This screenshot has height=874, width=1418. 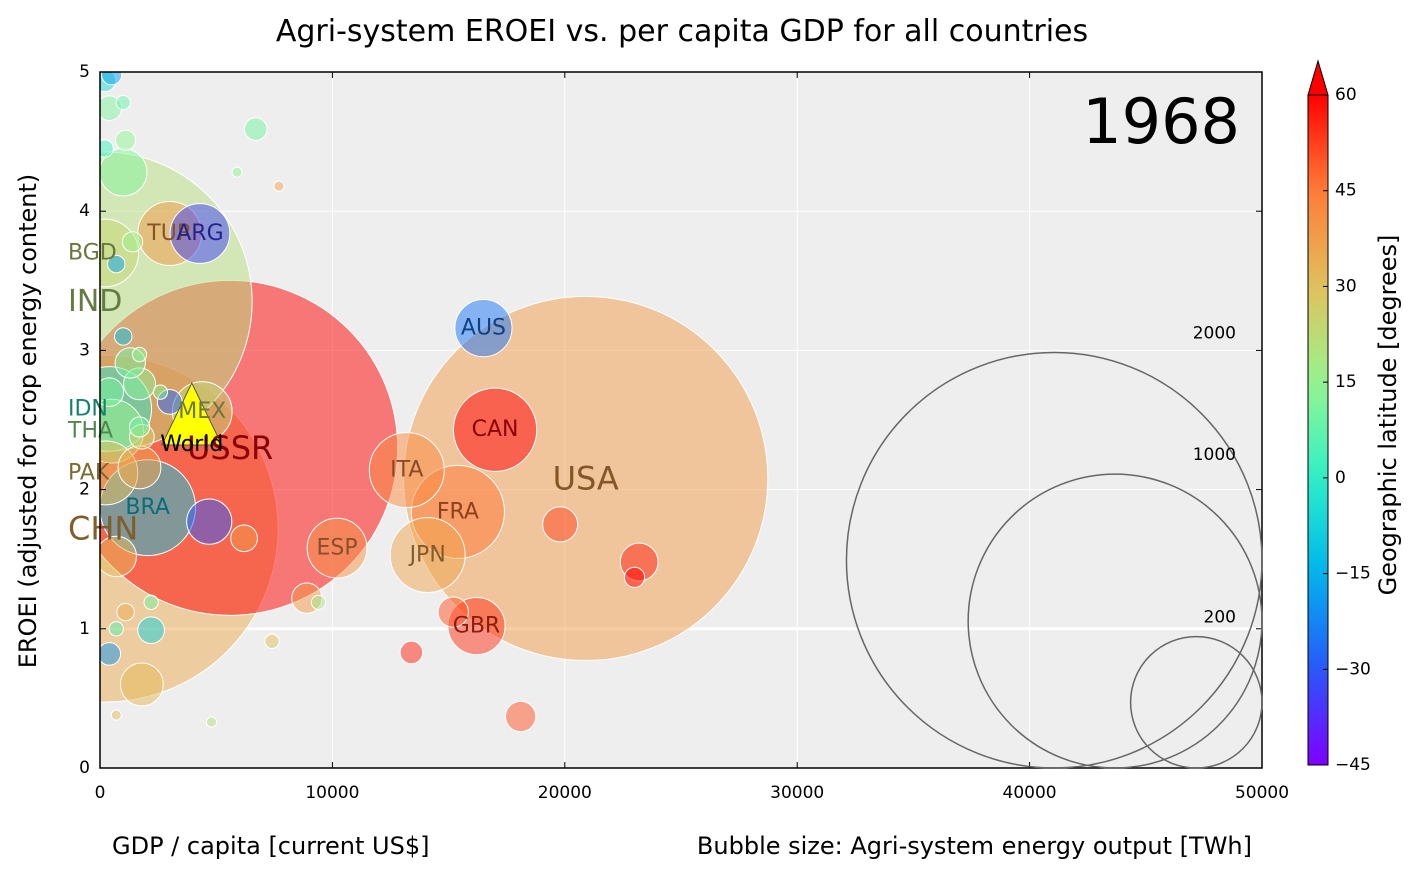 I want to click on bubble-esp, so click(x=337, y=548).